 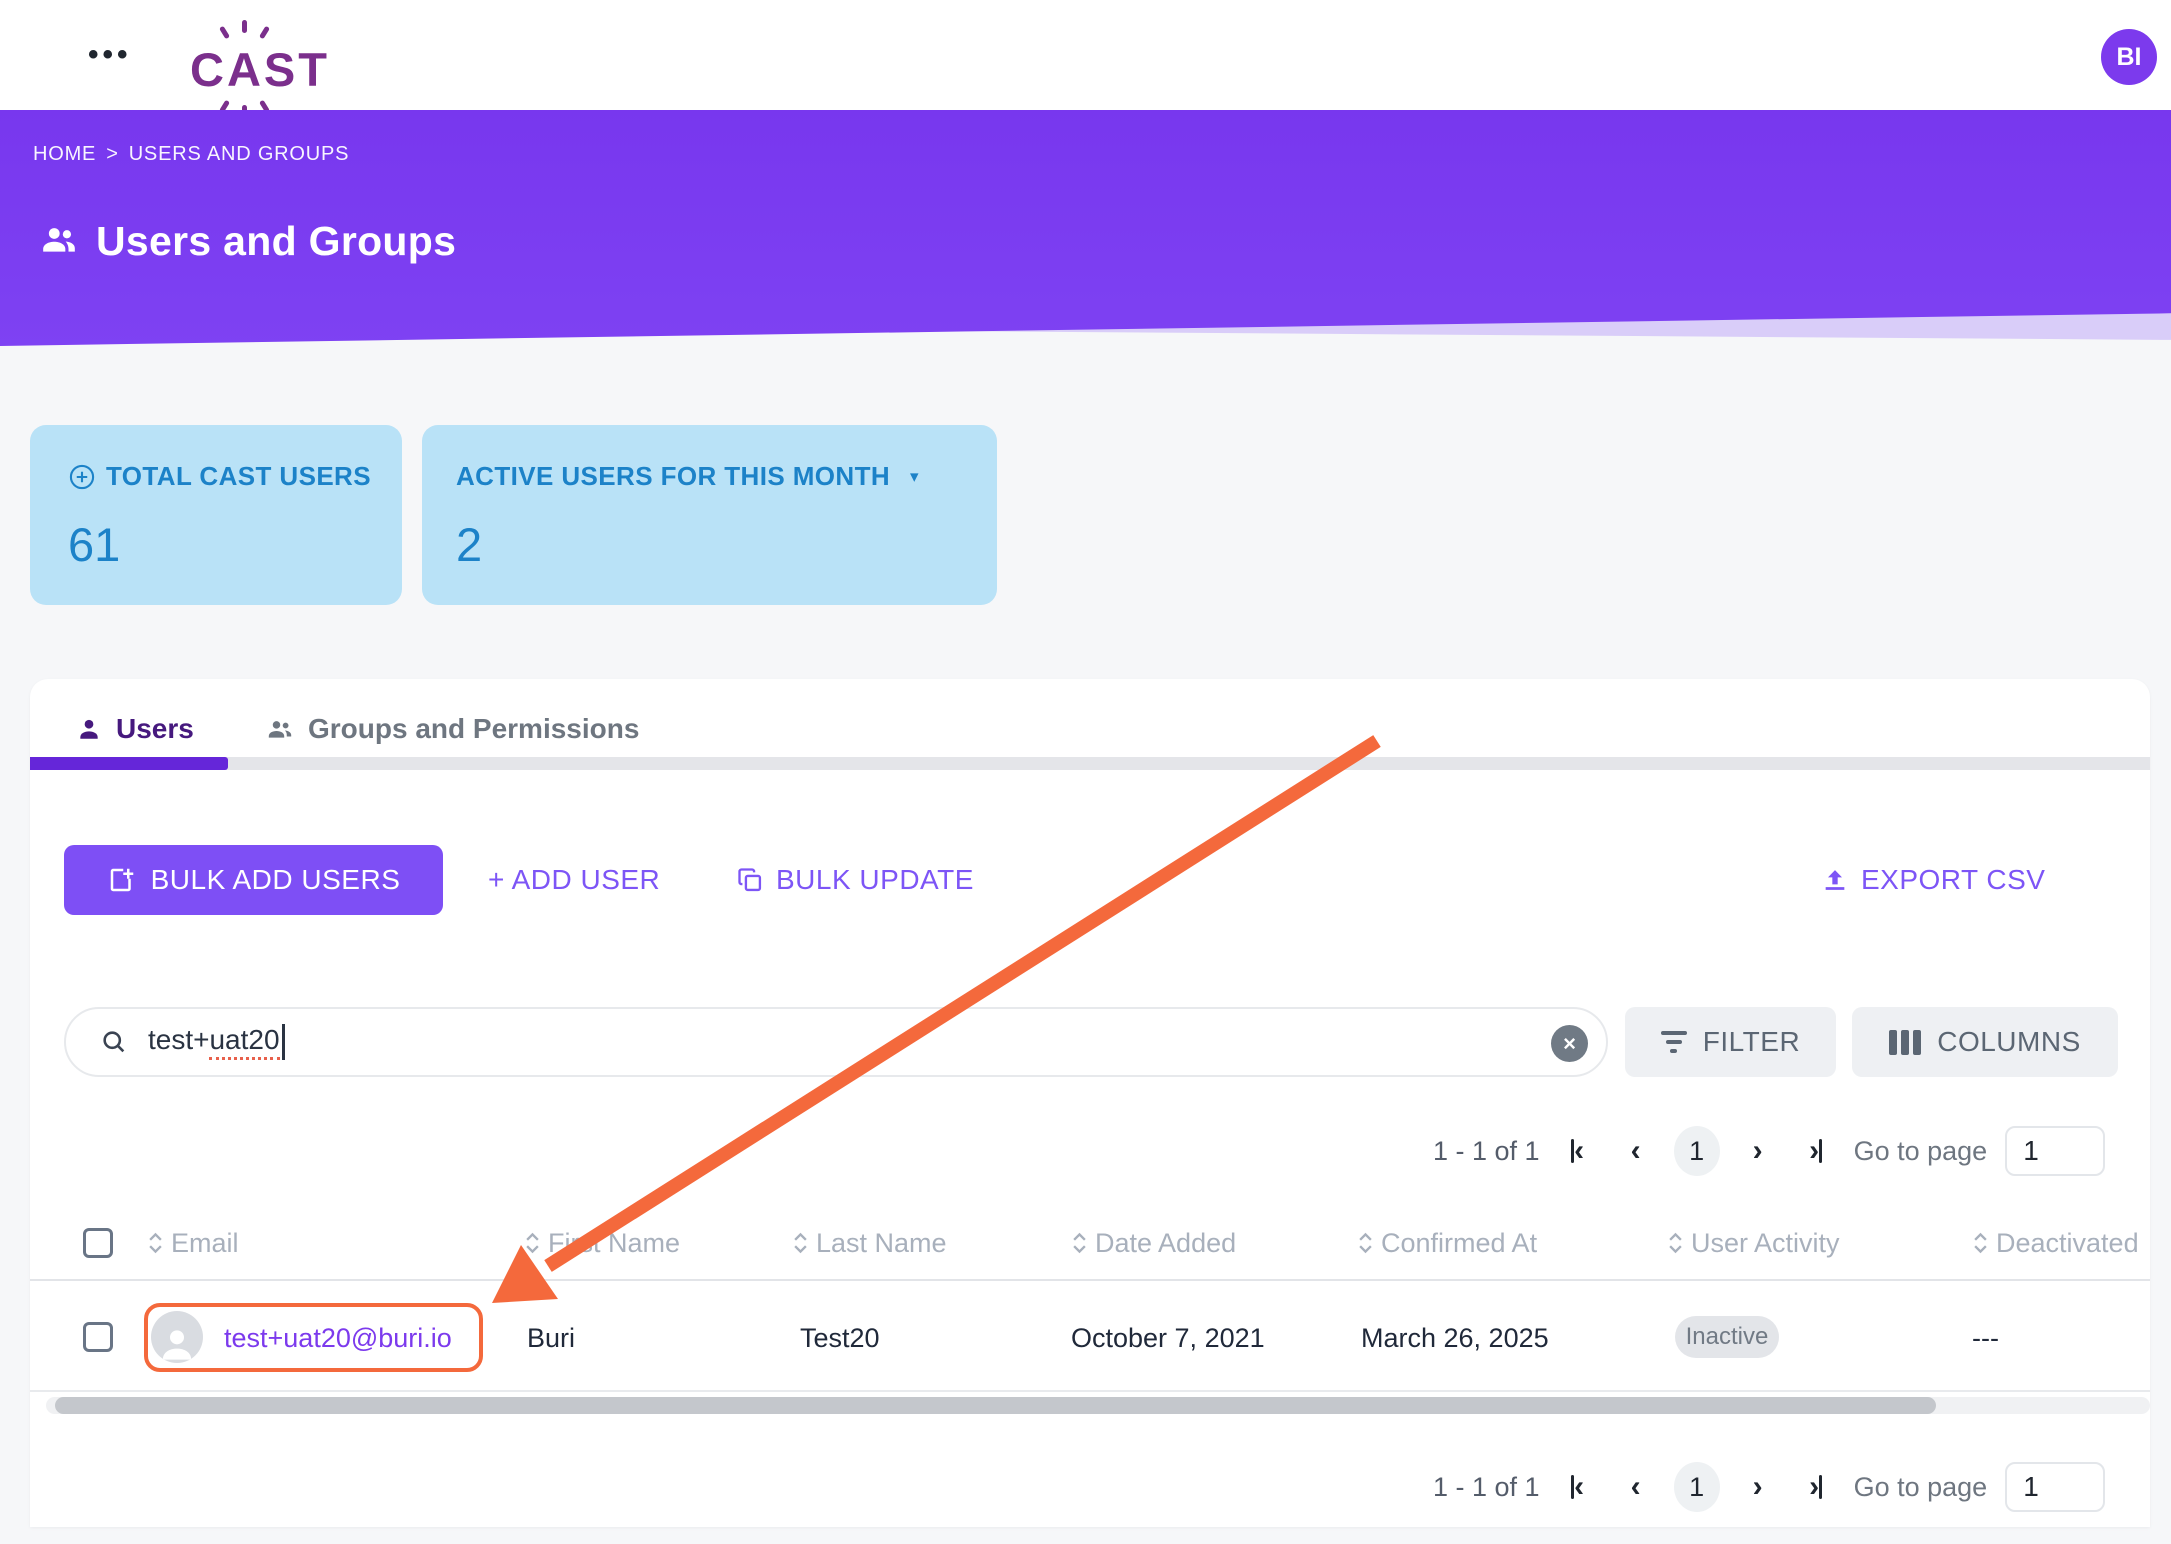 I want to click on column-header-confirmed-at: Confirmed At, so click(x=1447, y=1243).